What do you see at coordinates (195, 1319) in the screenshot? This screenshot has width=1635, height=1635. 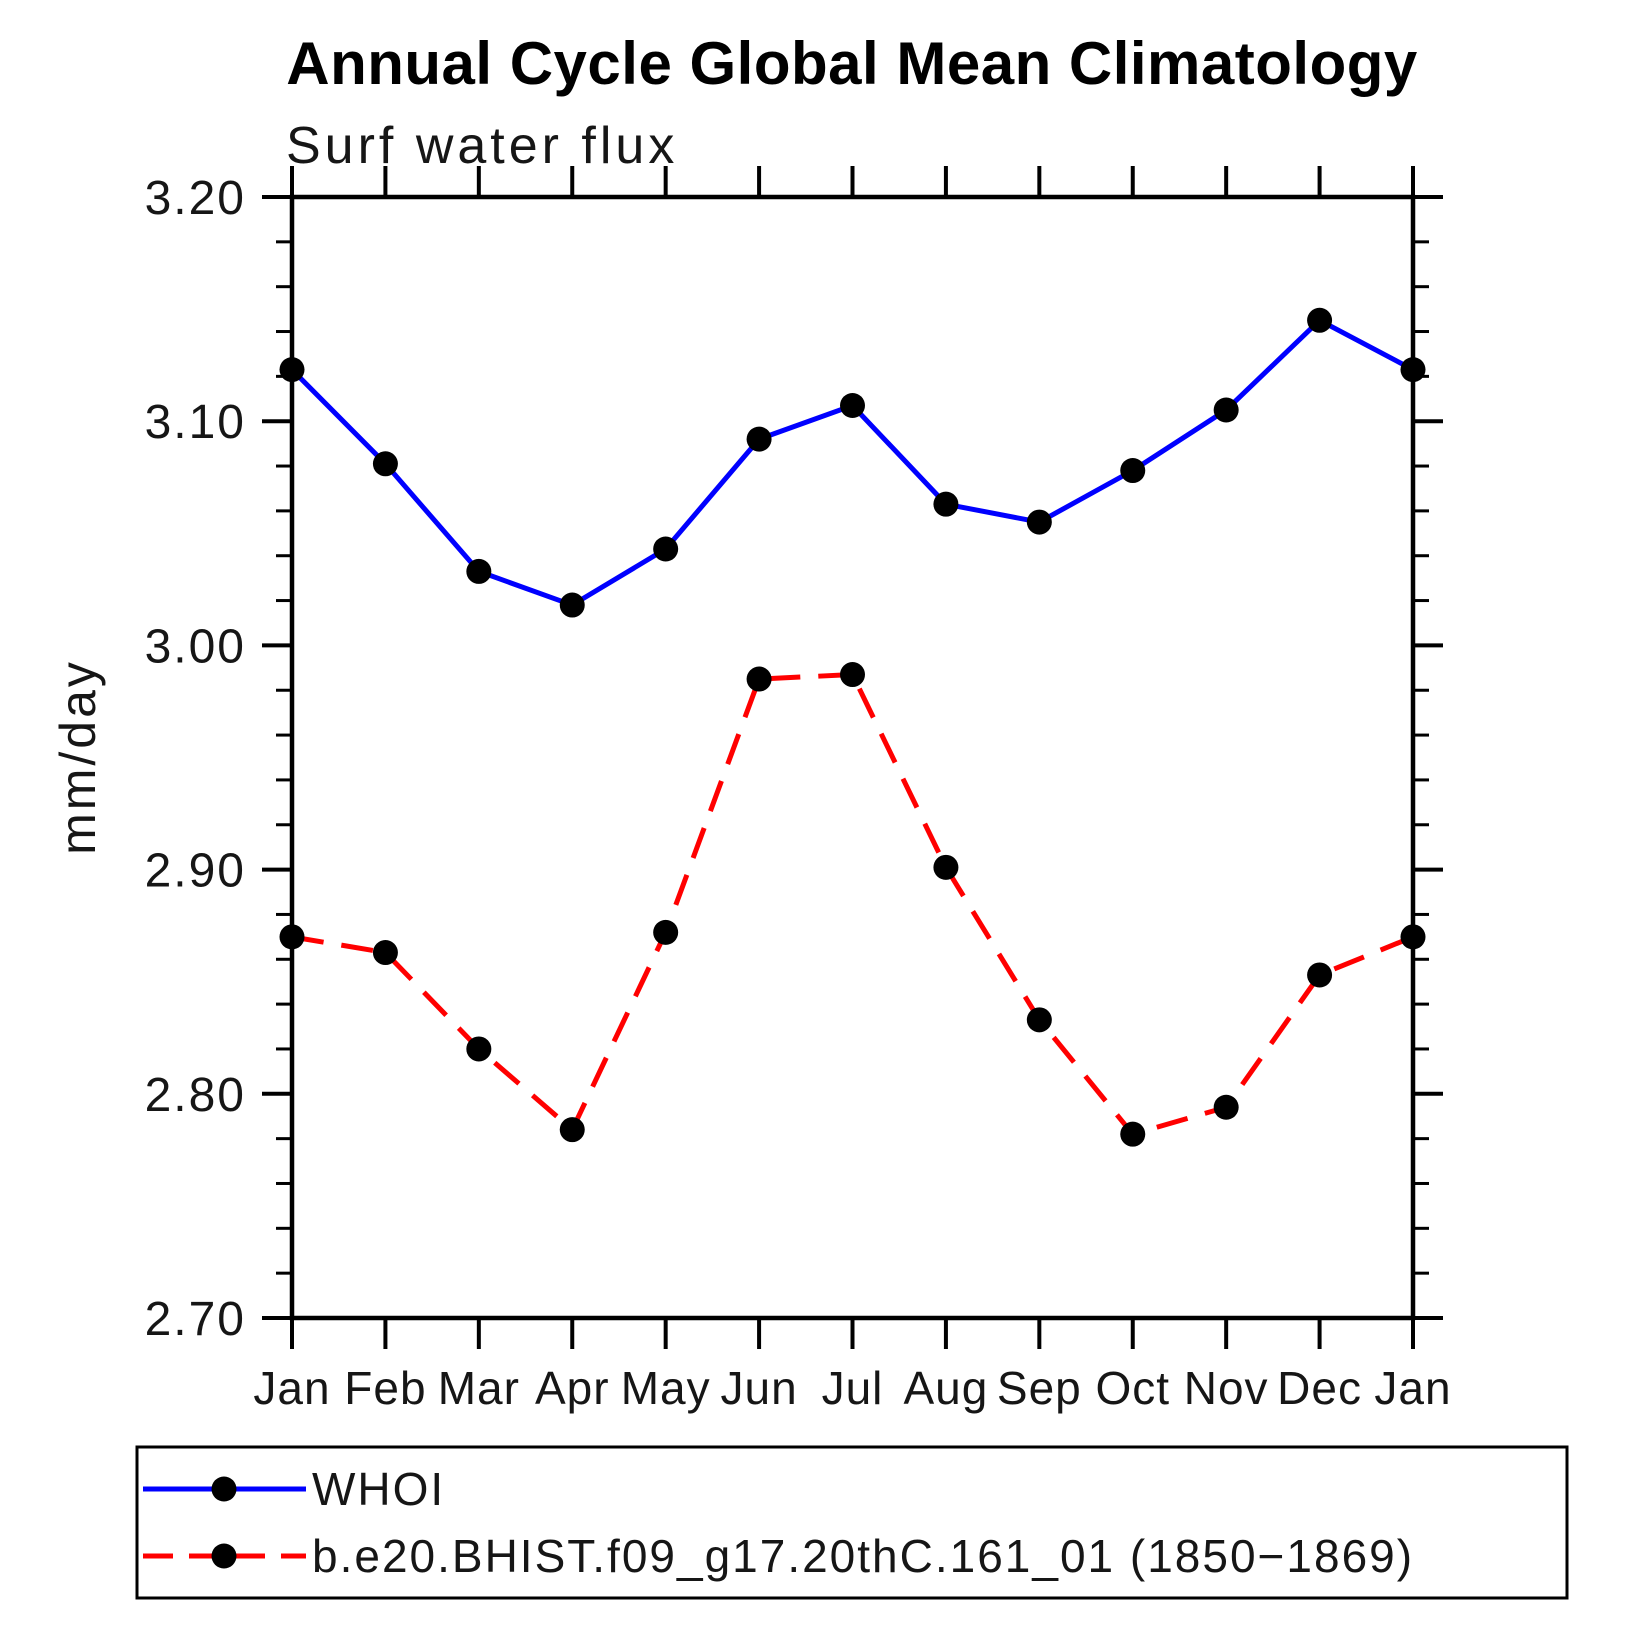 I see `y-tick-label: 2.70` at bounding box center [195, 1319].